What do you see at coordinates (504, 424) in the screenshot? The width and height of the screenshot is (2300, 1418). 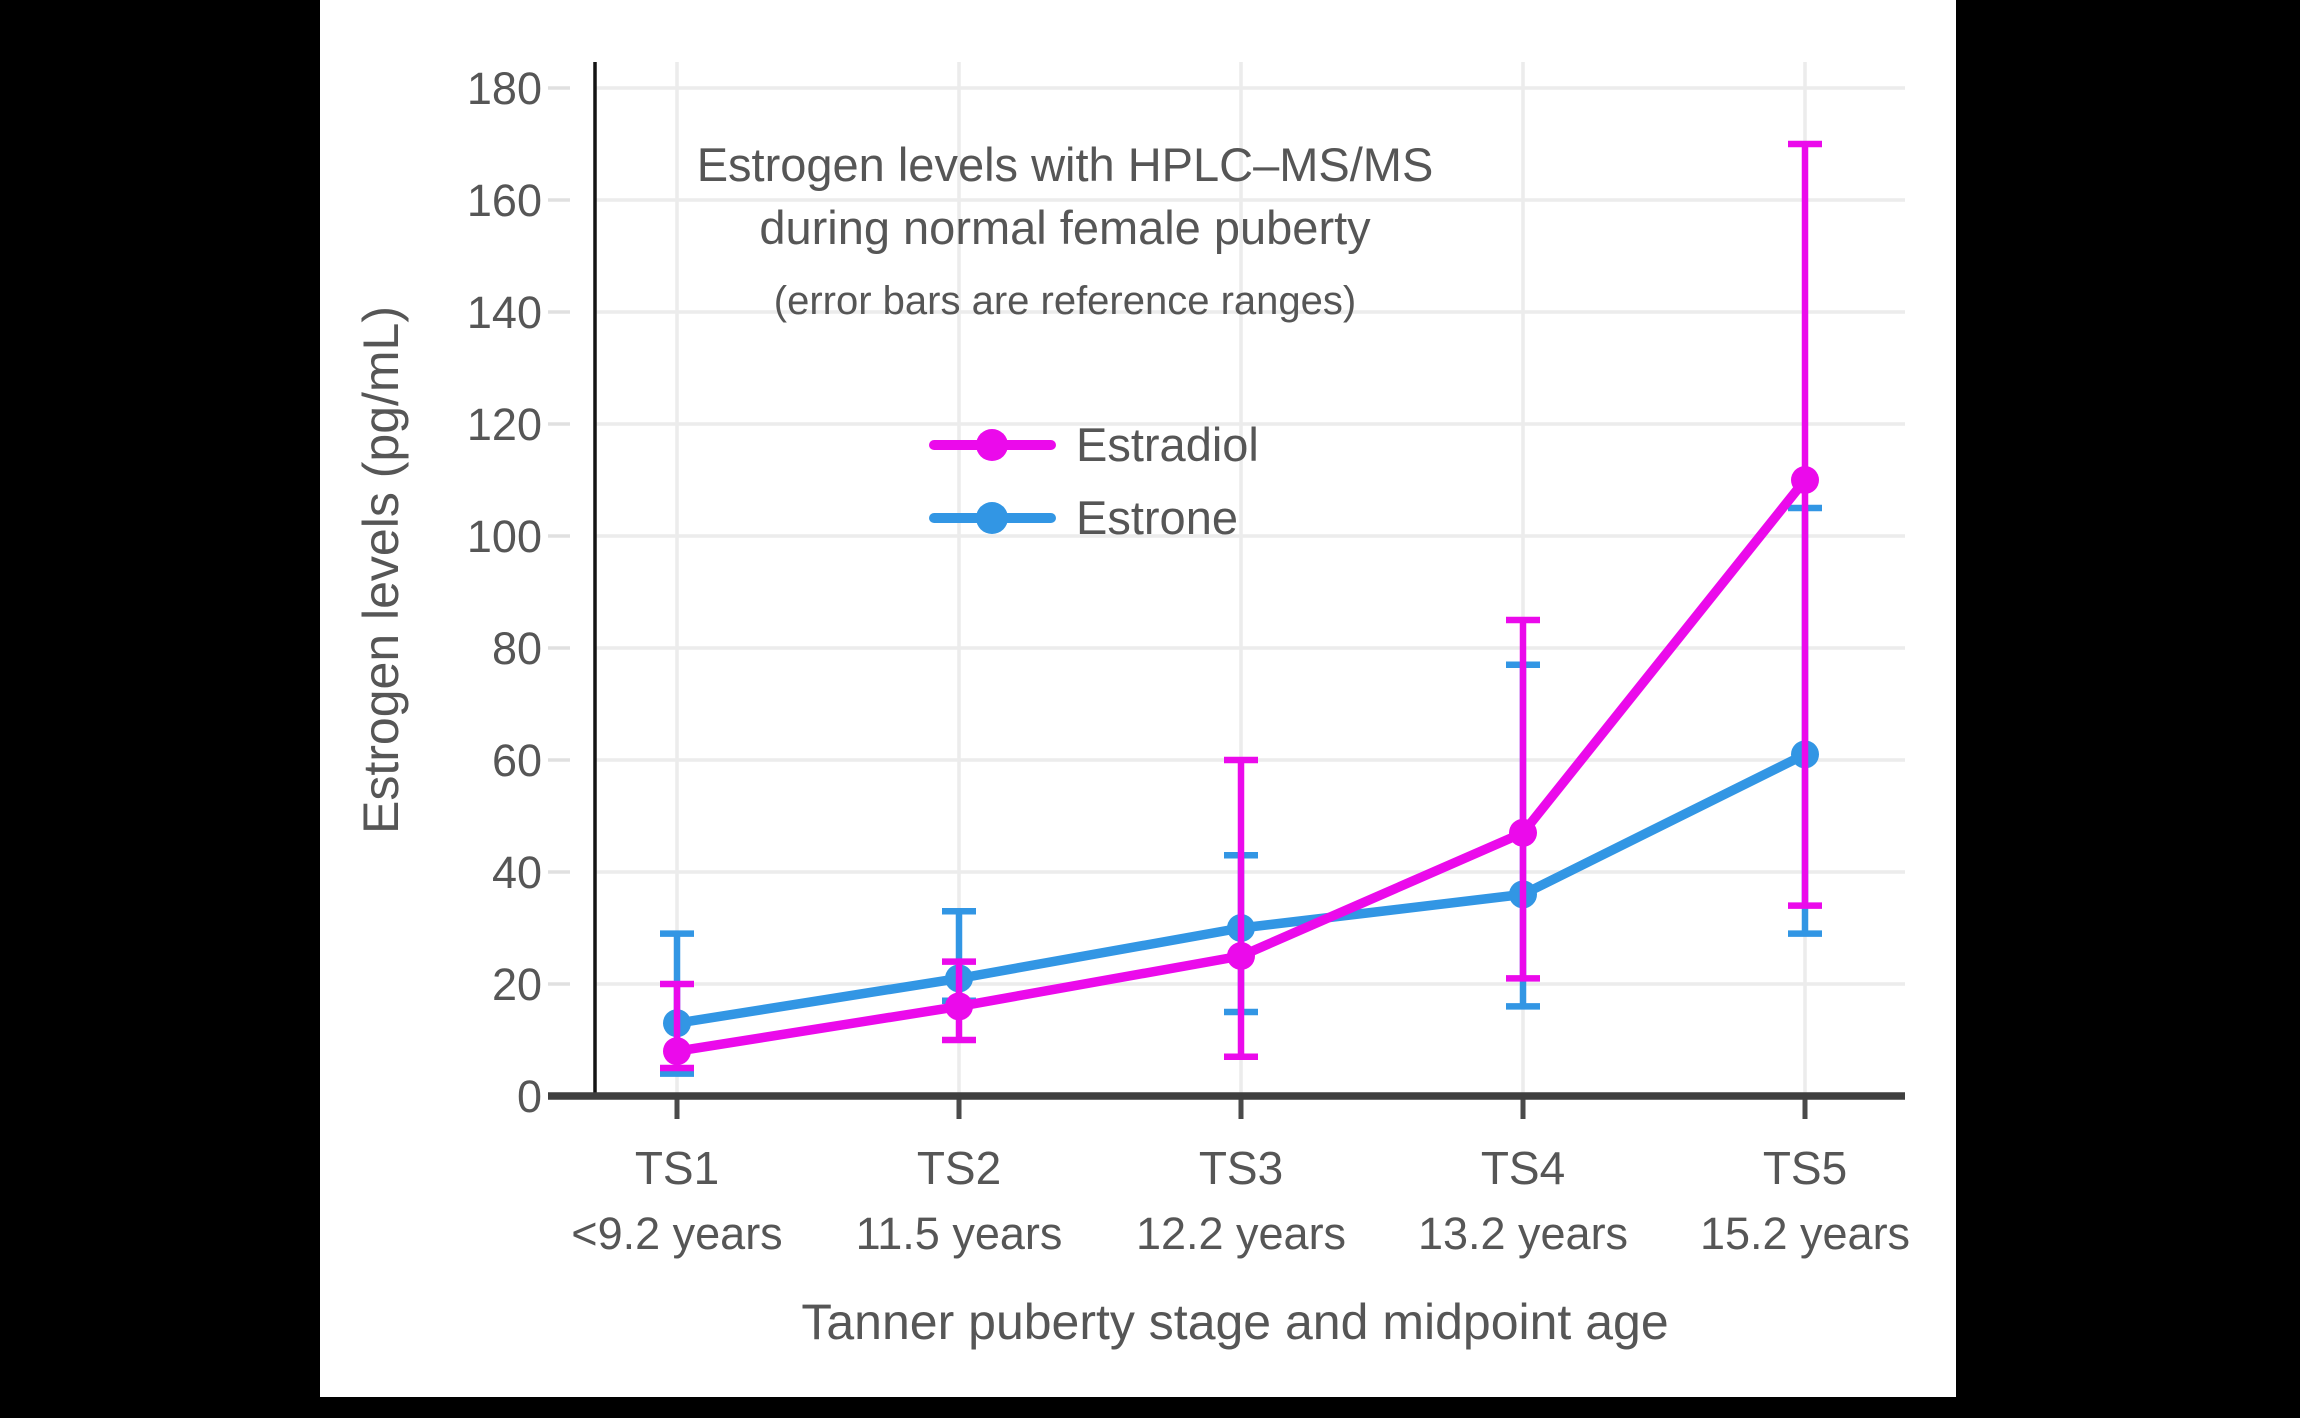 I see `y-tick-label: 120` at bounding box center [504, 424].